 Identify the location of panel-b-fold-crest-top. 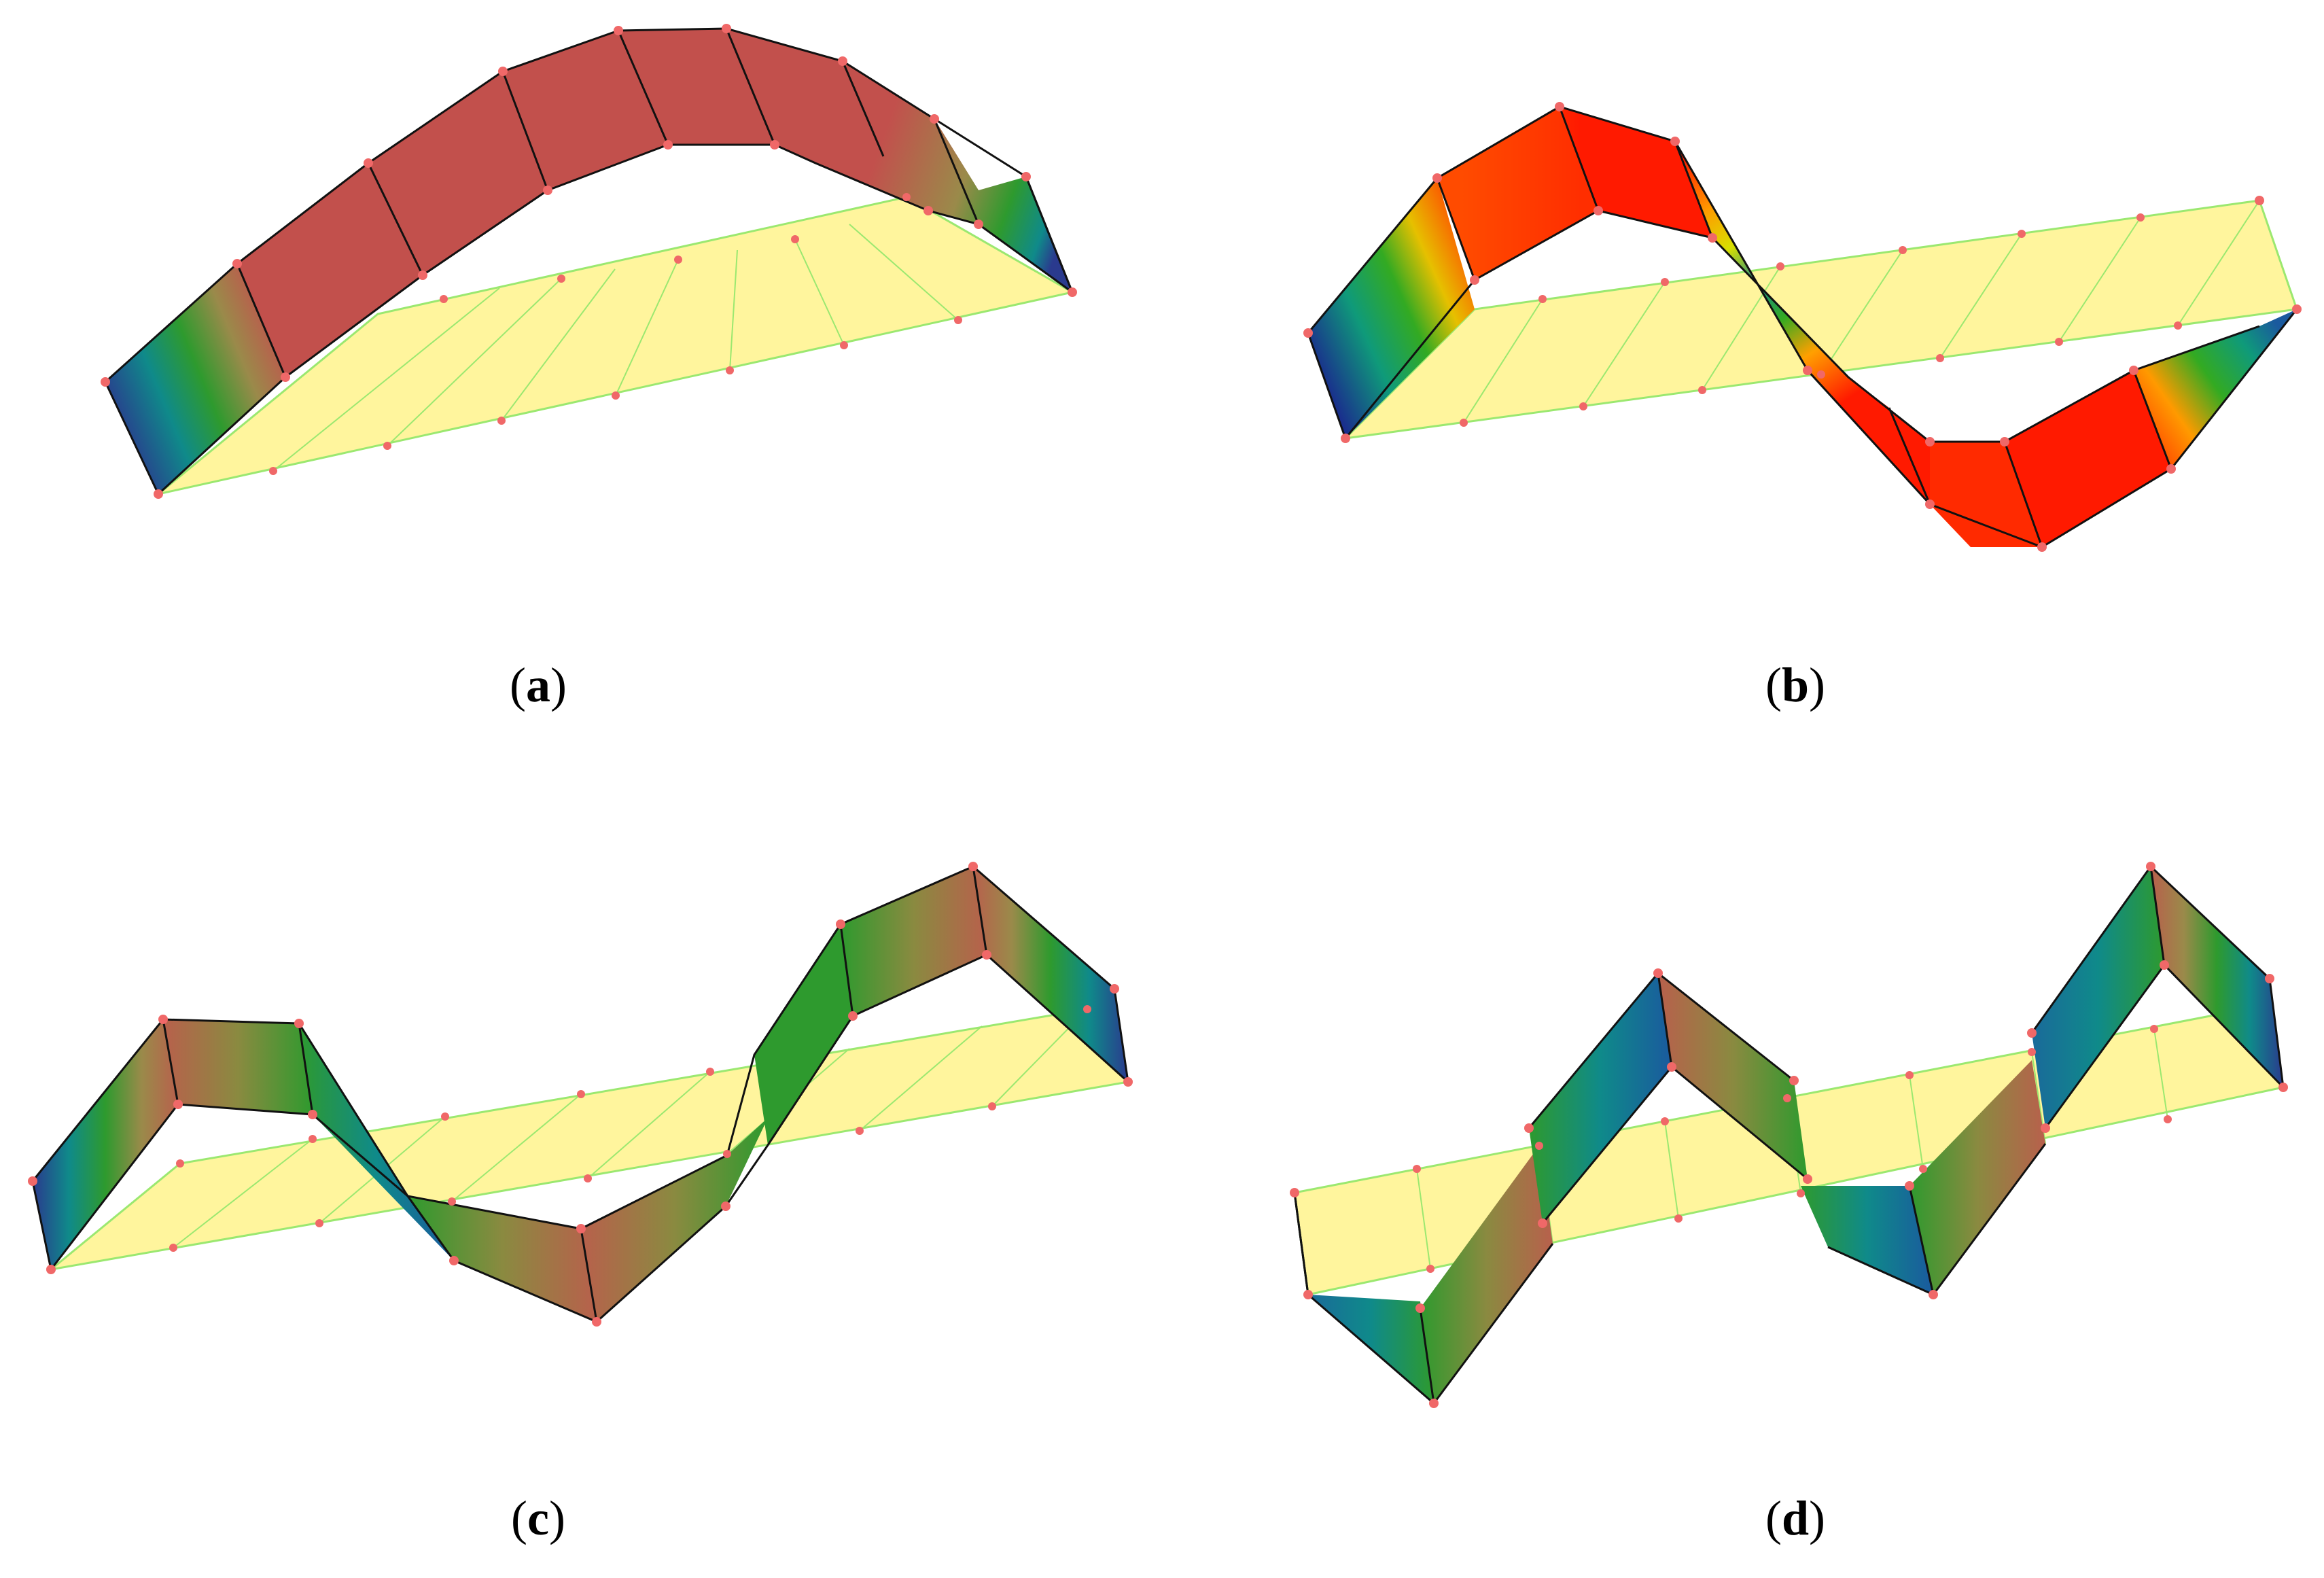
(1518, 194).